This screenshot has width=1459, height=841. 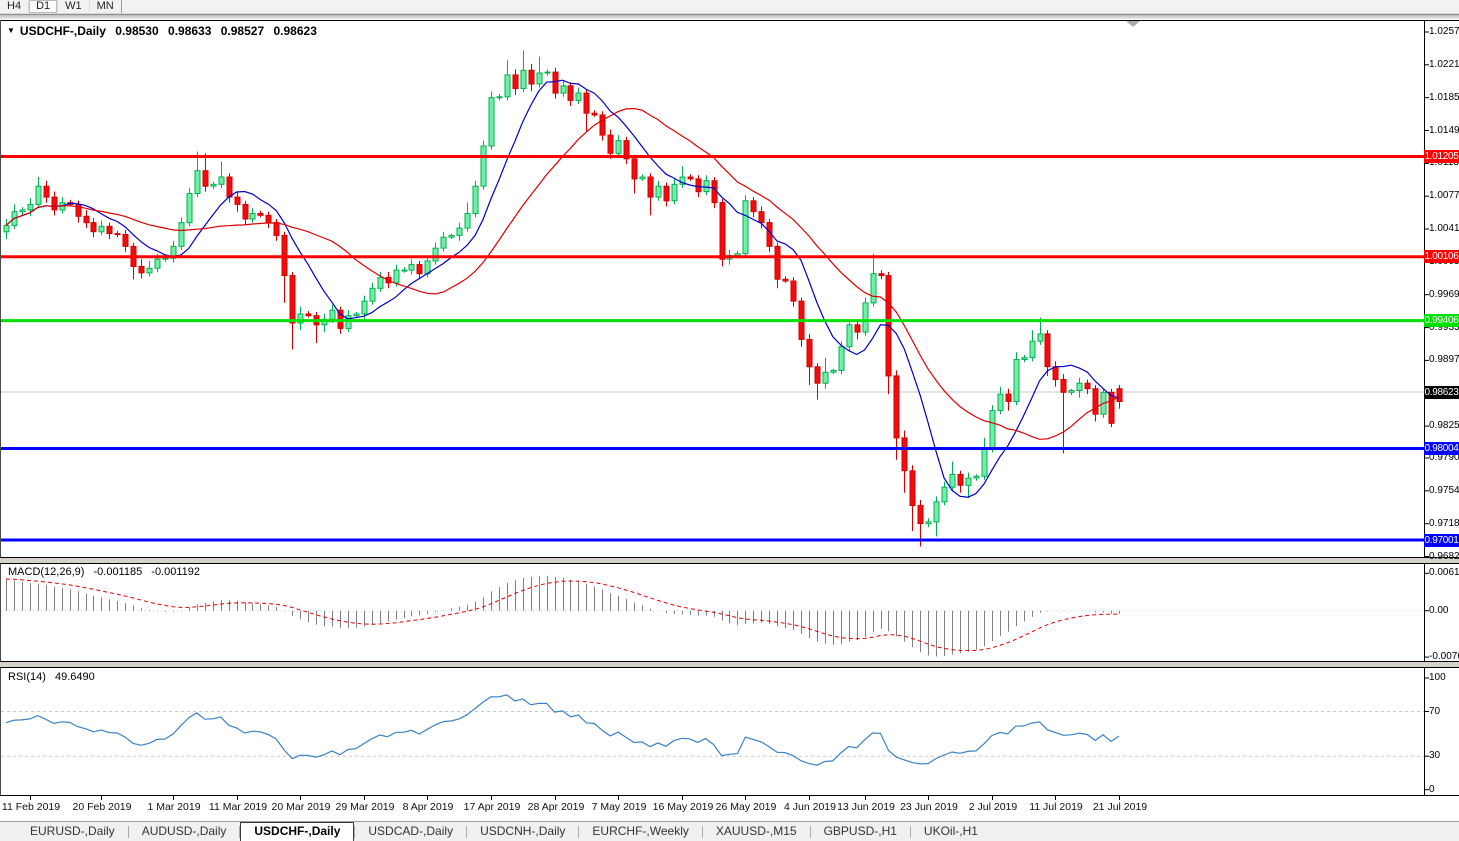 What do you see at coordinates (523, 831) in the screenshot?
I see `tab-usdcnh-daily: USDCNH-,Daily` at bounding box center [523, 831].